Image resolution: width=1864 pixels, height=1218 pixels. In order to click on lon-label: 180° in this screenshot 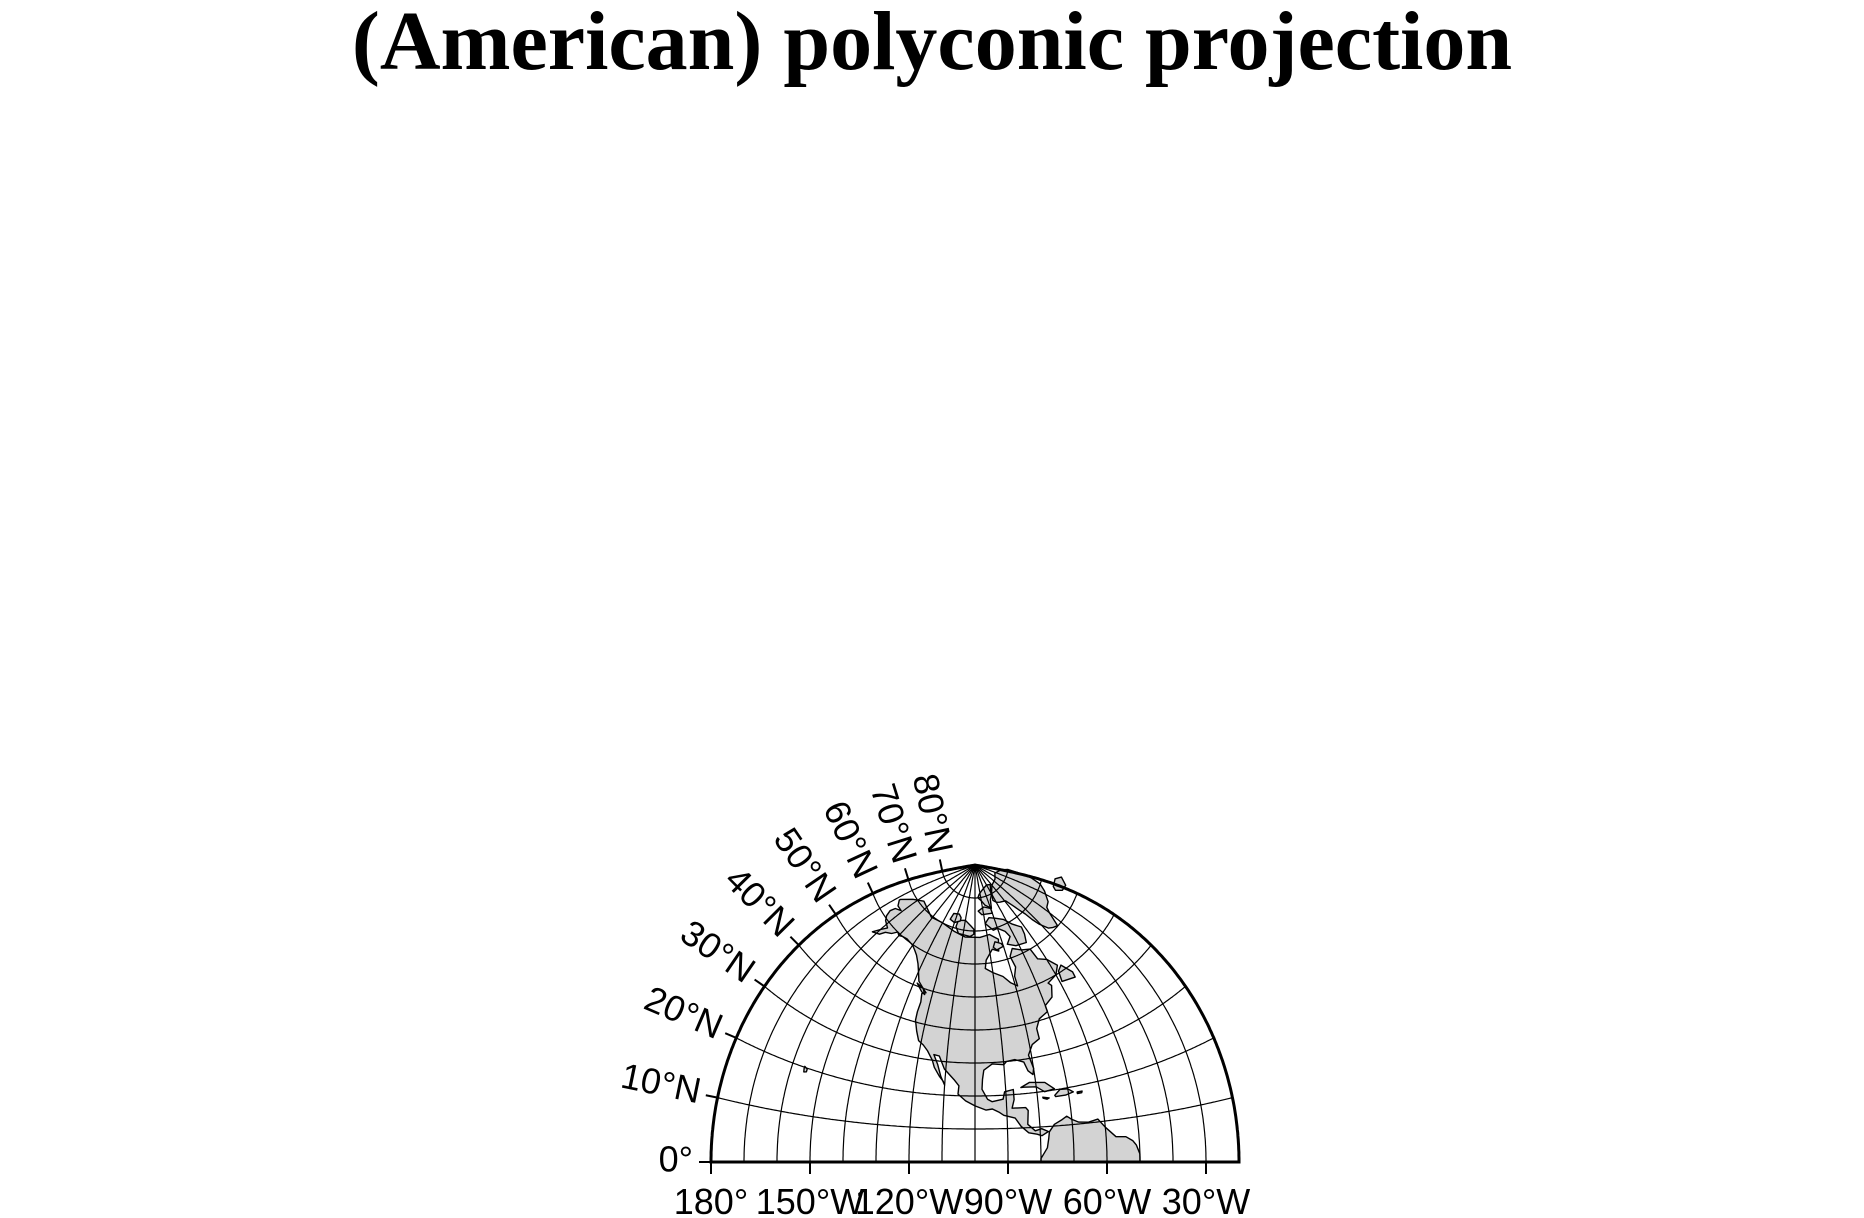, I will do `click(711, 1199)`.